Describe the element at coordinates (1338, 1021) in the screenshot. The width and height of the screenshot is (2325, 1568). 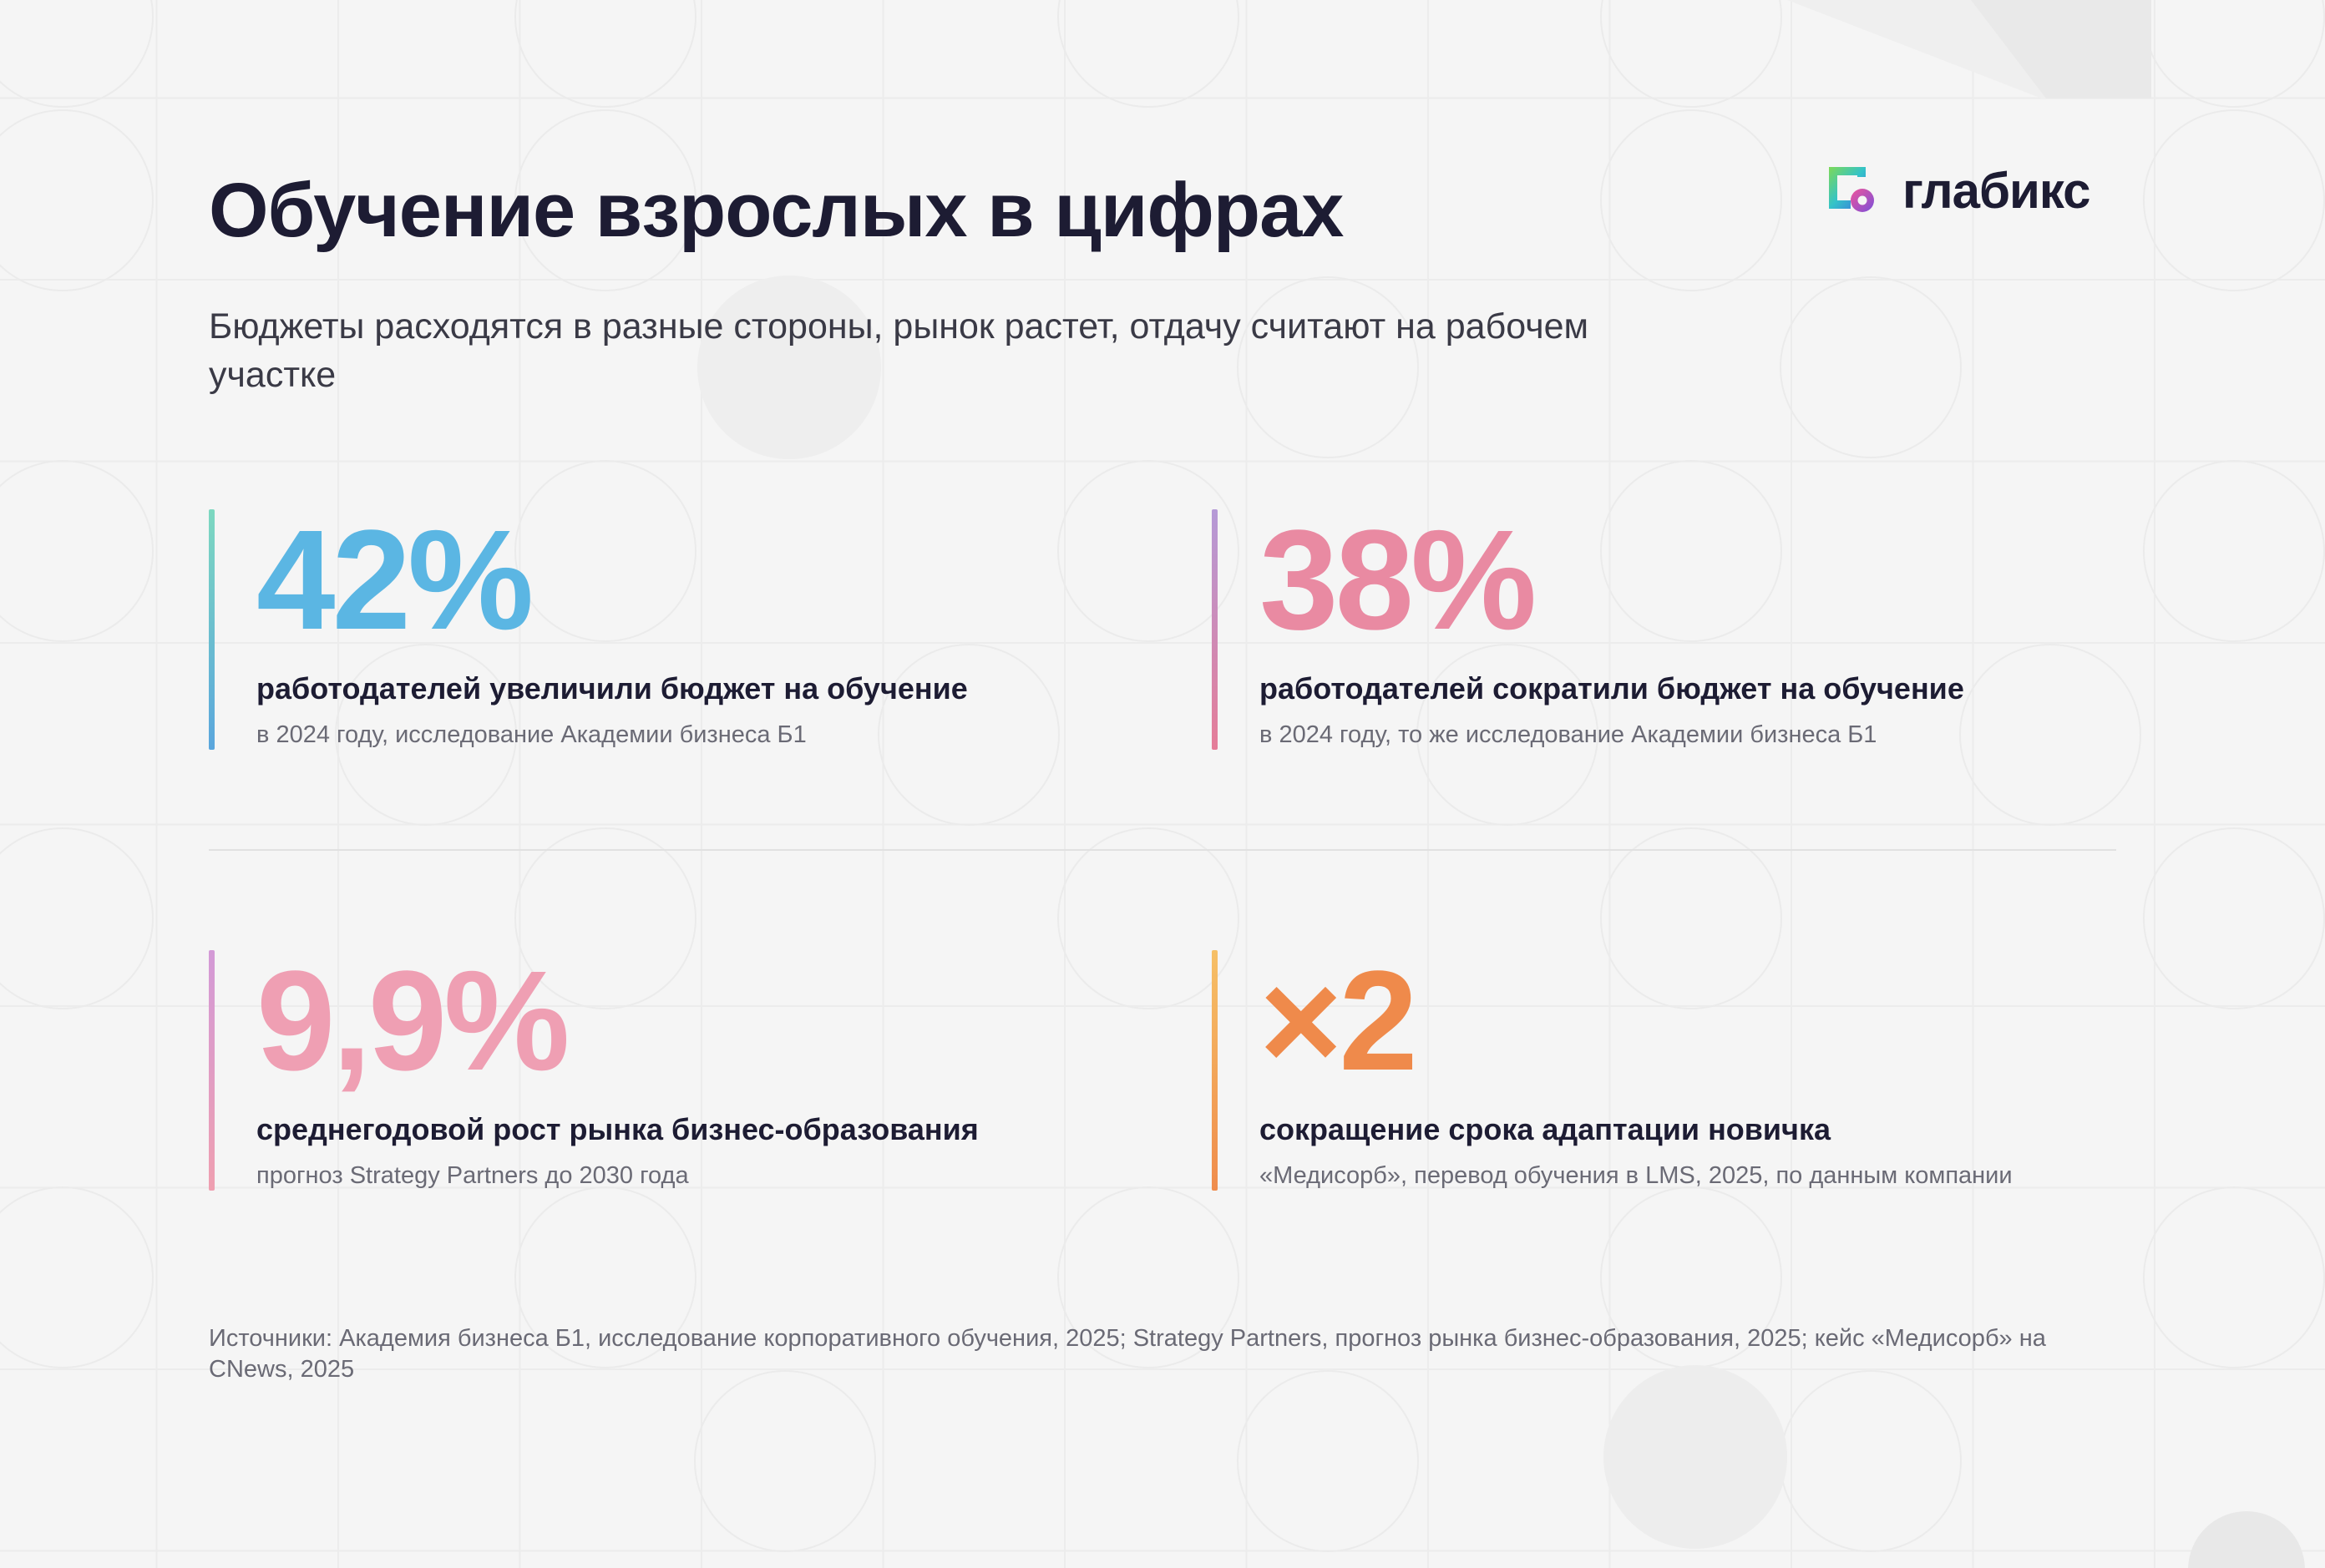
I see `stat-value: ×2` at that location.